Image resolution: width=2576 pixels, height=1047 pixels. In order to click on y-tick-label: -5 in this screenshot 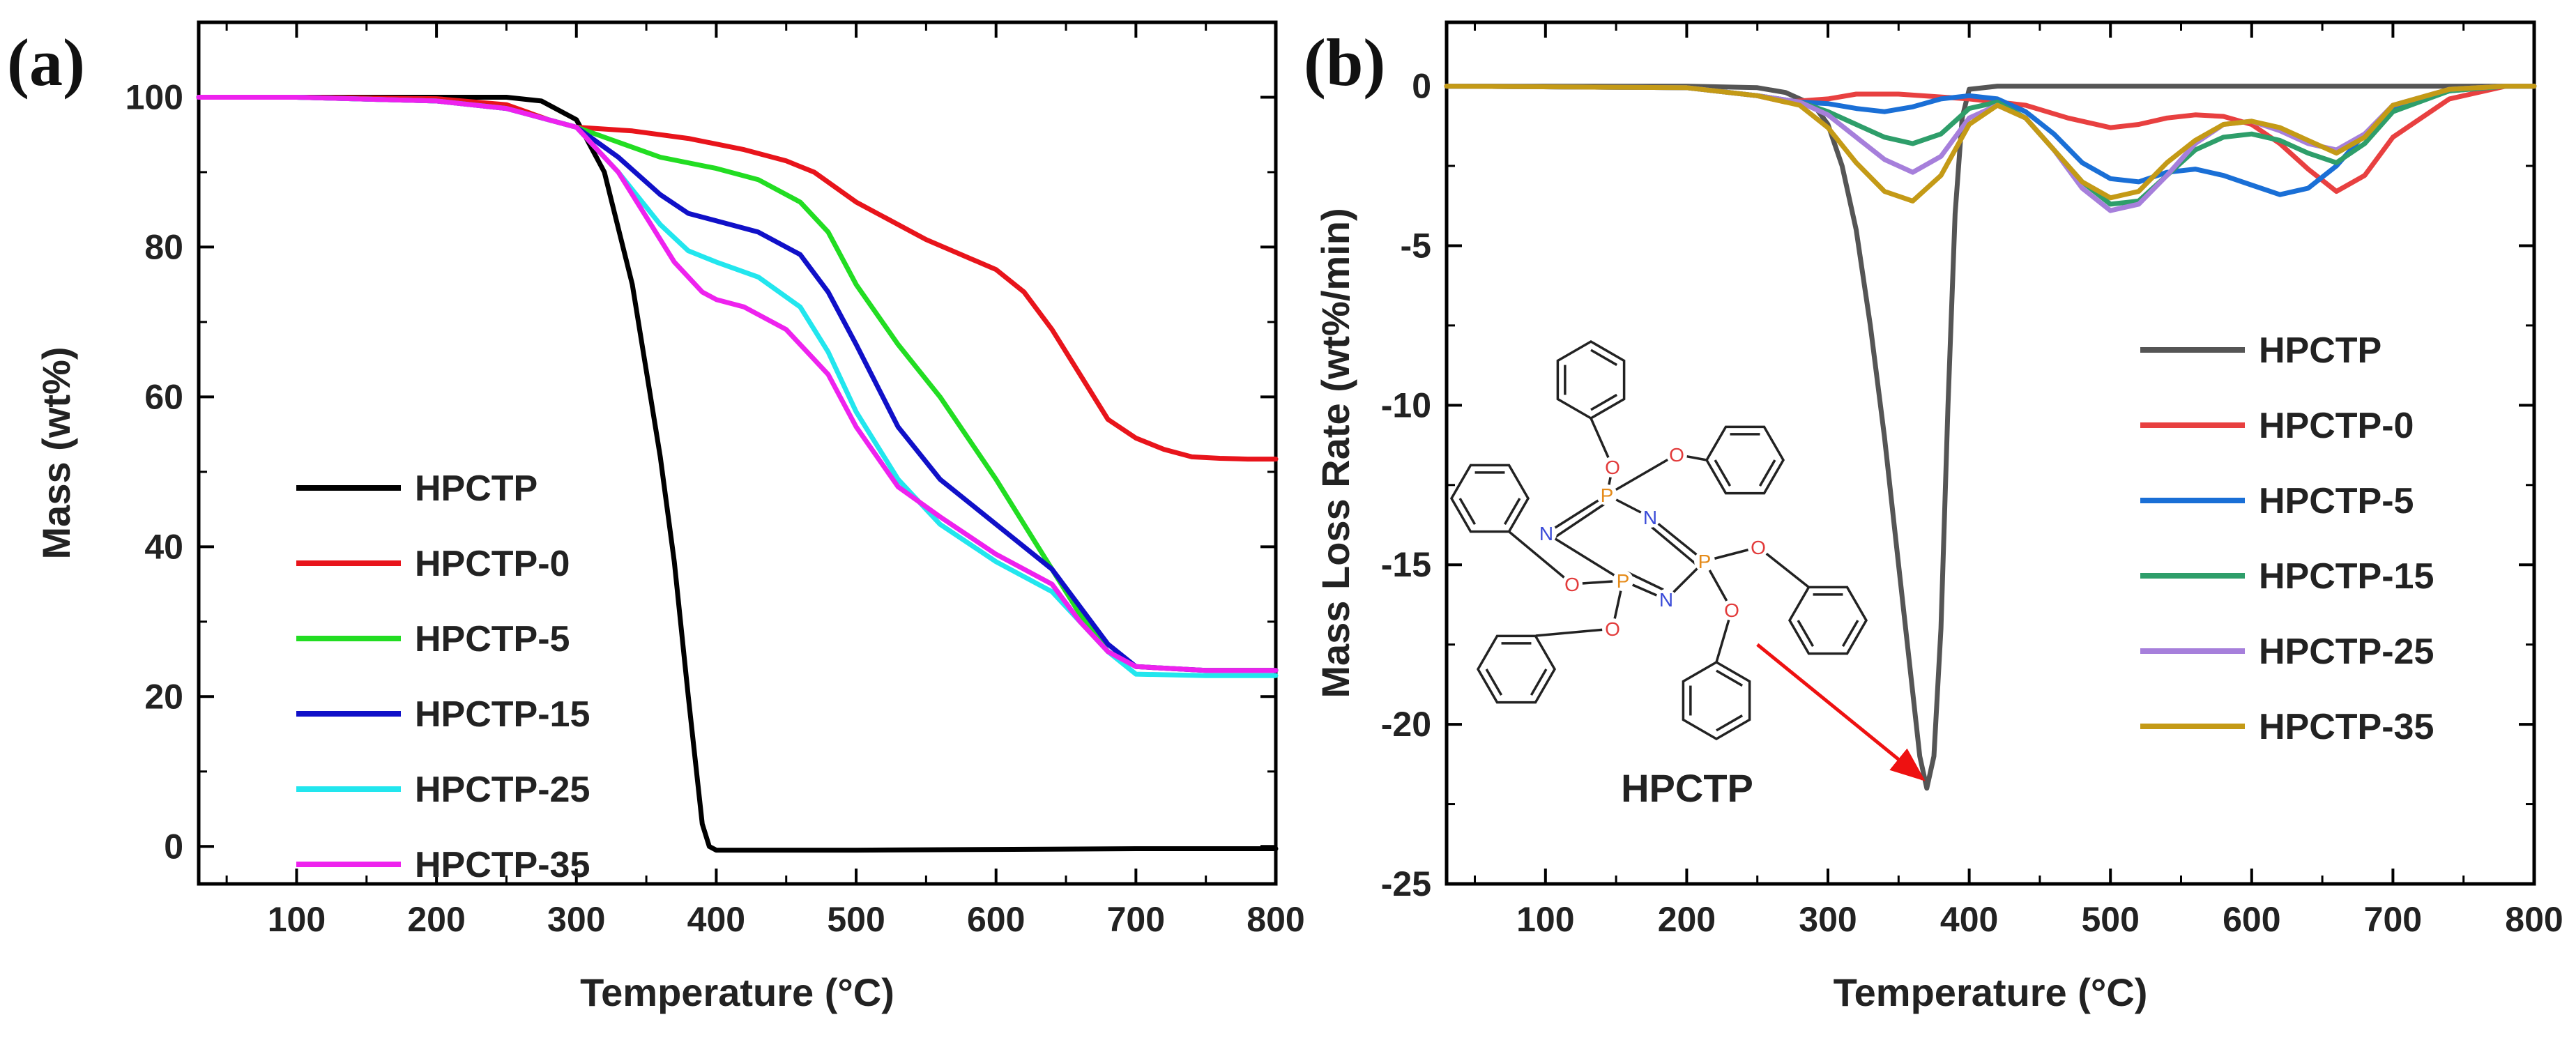, I will do `click(1416, 245)`.